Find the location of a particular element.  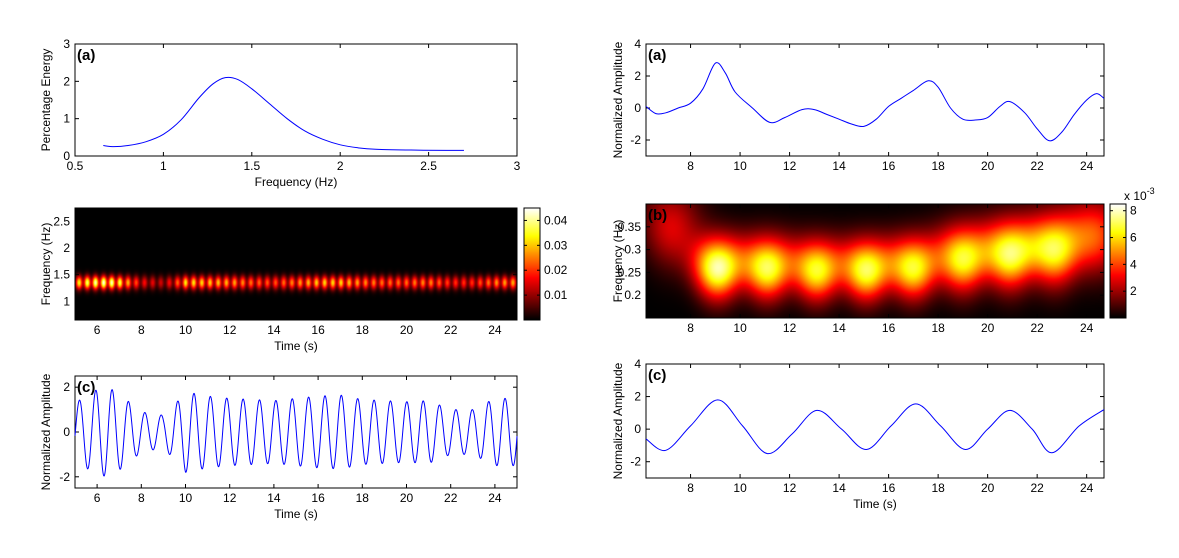

x-axis-label: Frequency (Hz) is located at coordinates (296, 182).